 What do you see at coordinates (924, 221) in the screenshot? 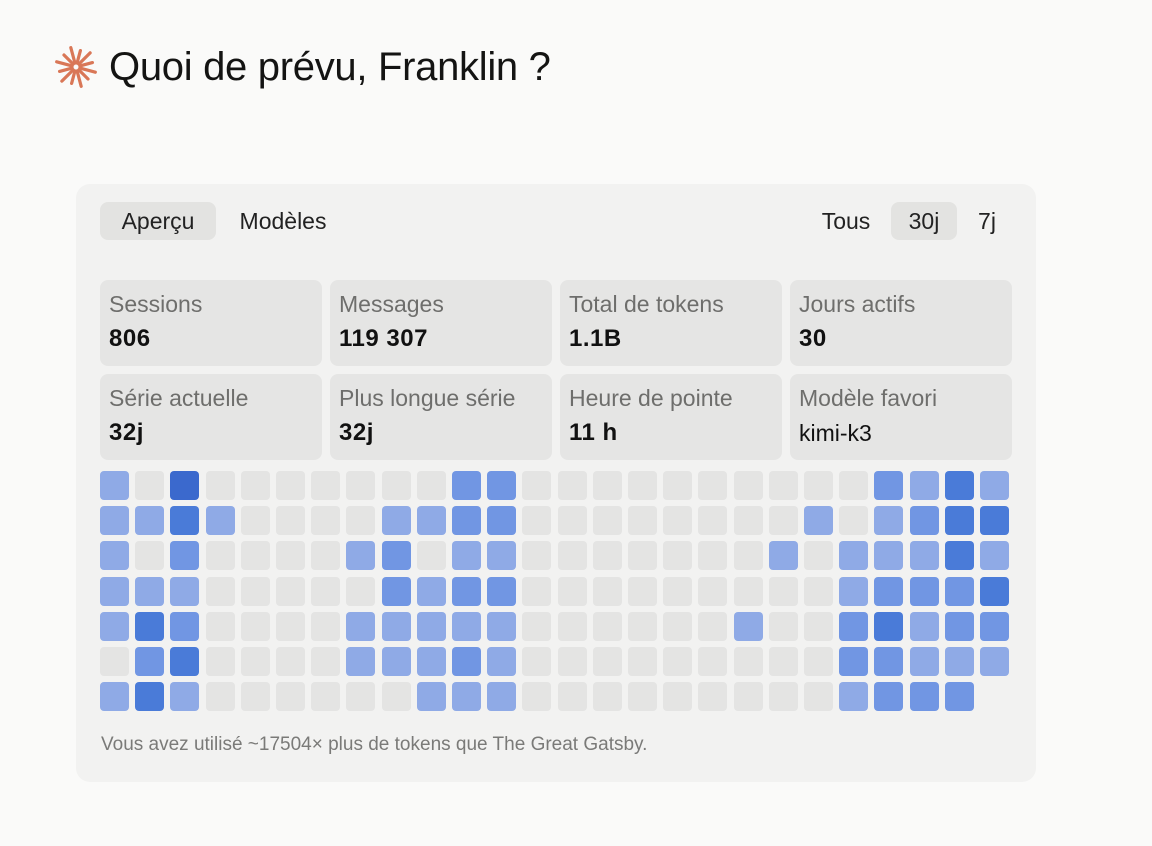
I see `range-tab-30j: 30j` at bounding box center [924, 221].